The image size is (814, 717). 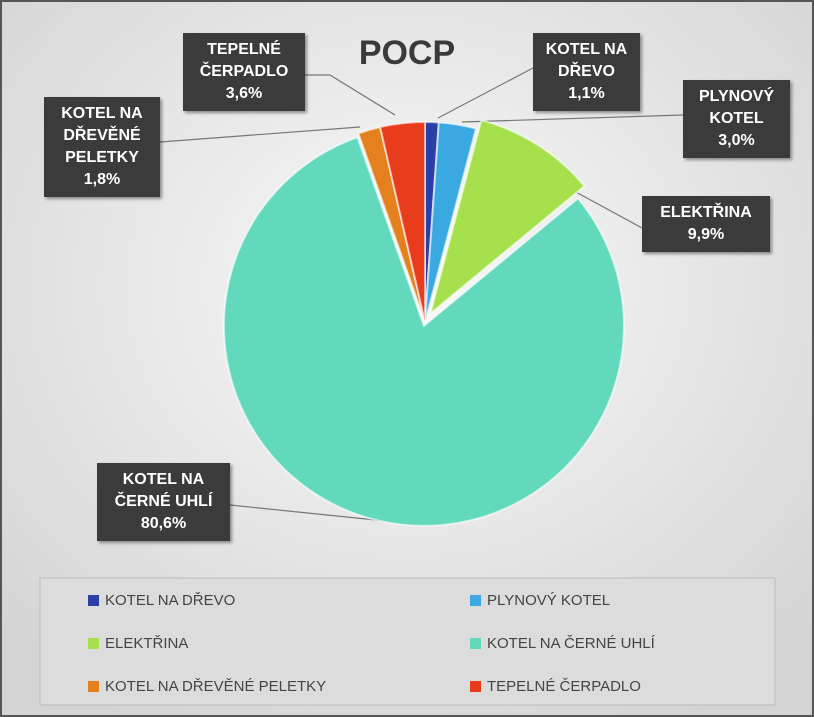 I want to click on data-label-category: ELEKTŘINA, so click(x=706, y=212).